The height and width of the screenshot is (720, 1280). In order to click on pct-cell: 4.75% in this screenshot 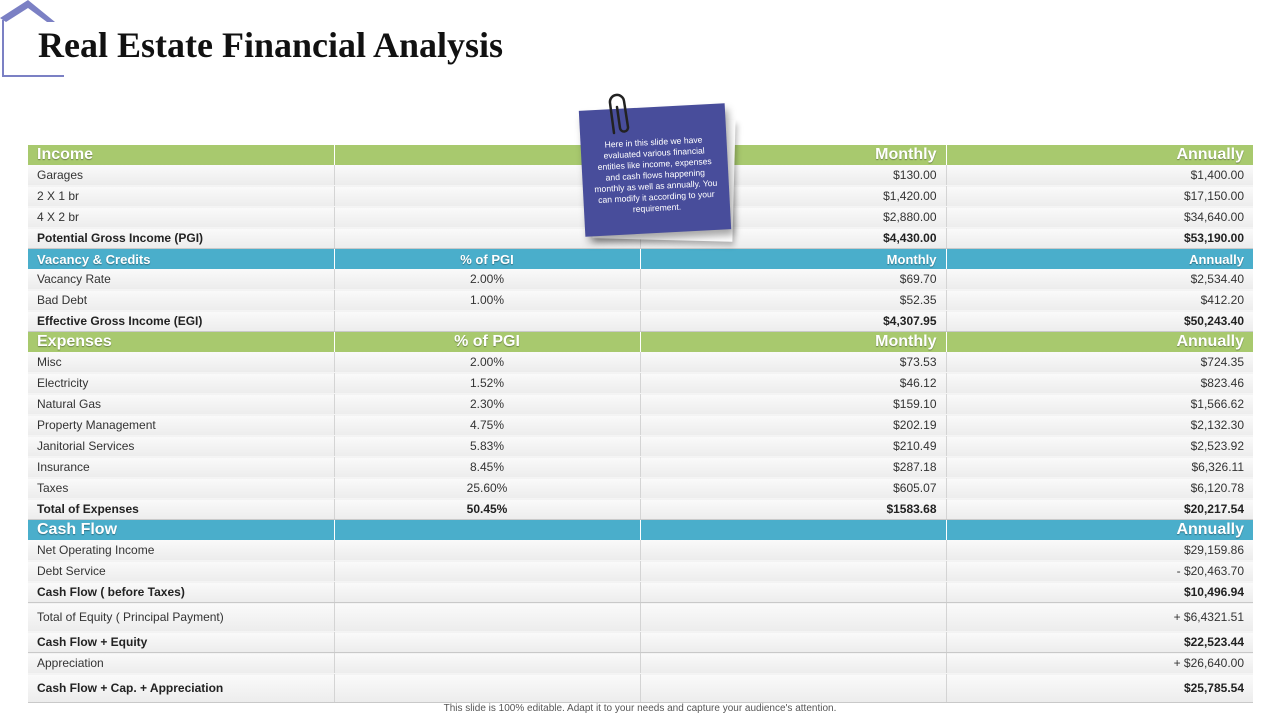, I will do `click(487, 425)`.